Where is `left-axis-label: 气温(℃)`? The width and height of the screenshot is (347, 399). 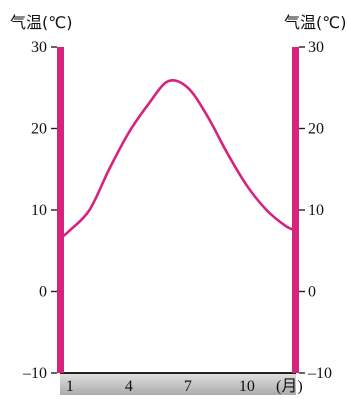 left-axis-label: 气温(℃) is located at coordinates (41, 22).